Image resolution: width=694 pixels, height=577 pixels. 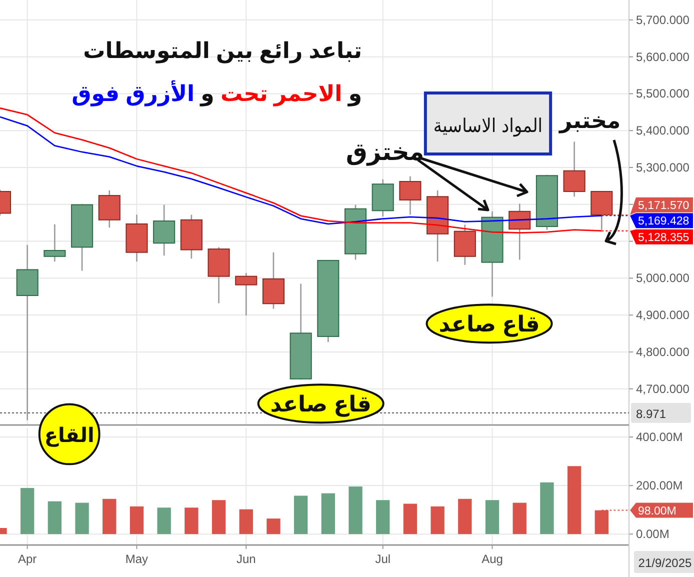 What do you see at coordinates (651, 413) in the screenshot?
I see `text: 8.971` at bounding box center [651, 413].